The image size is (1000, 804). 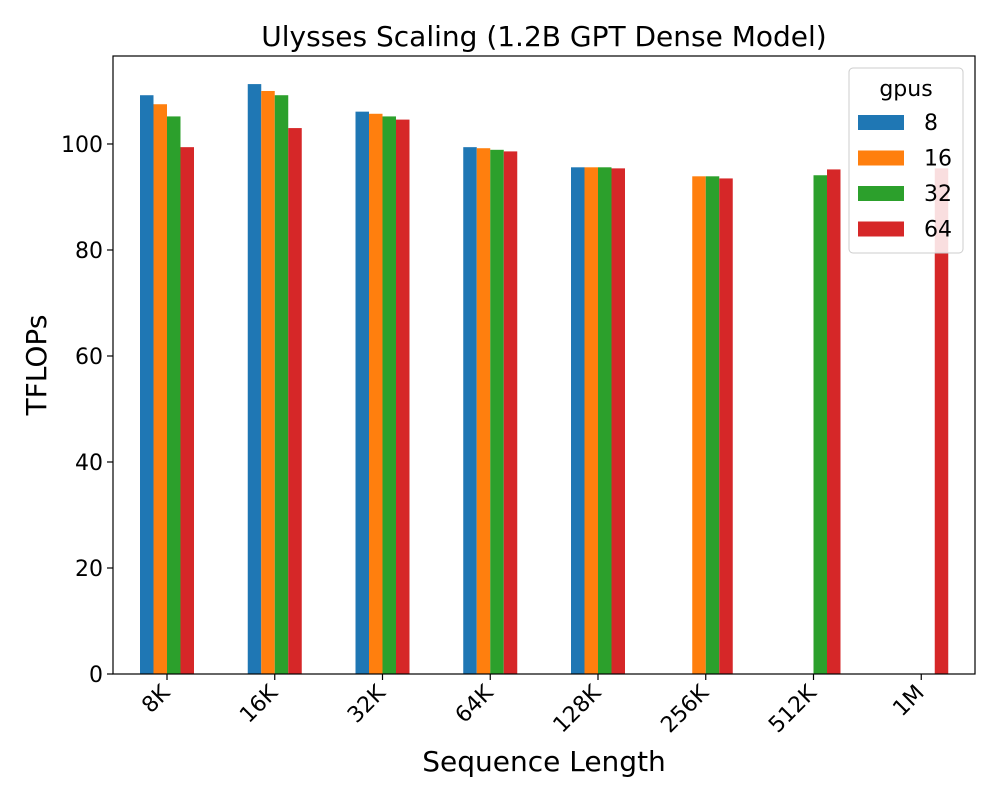 I want to click on y-tick-label: 80, so click(x=89, y=251).